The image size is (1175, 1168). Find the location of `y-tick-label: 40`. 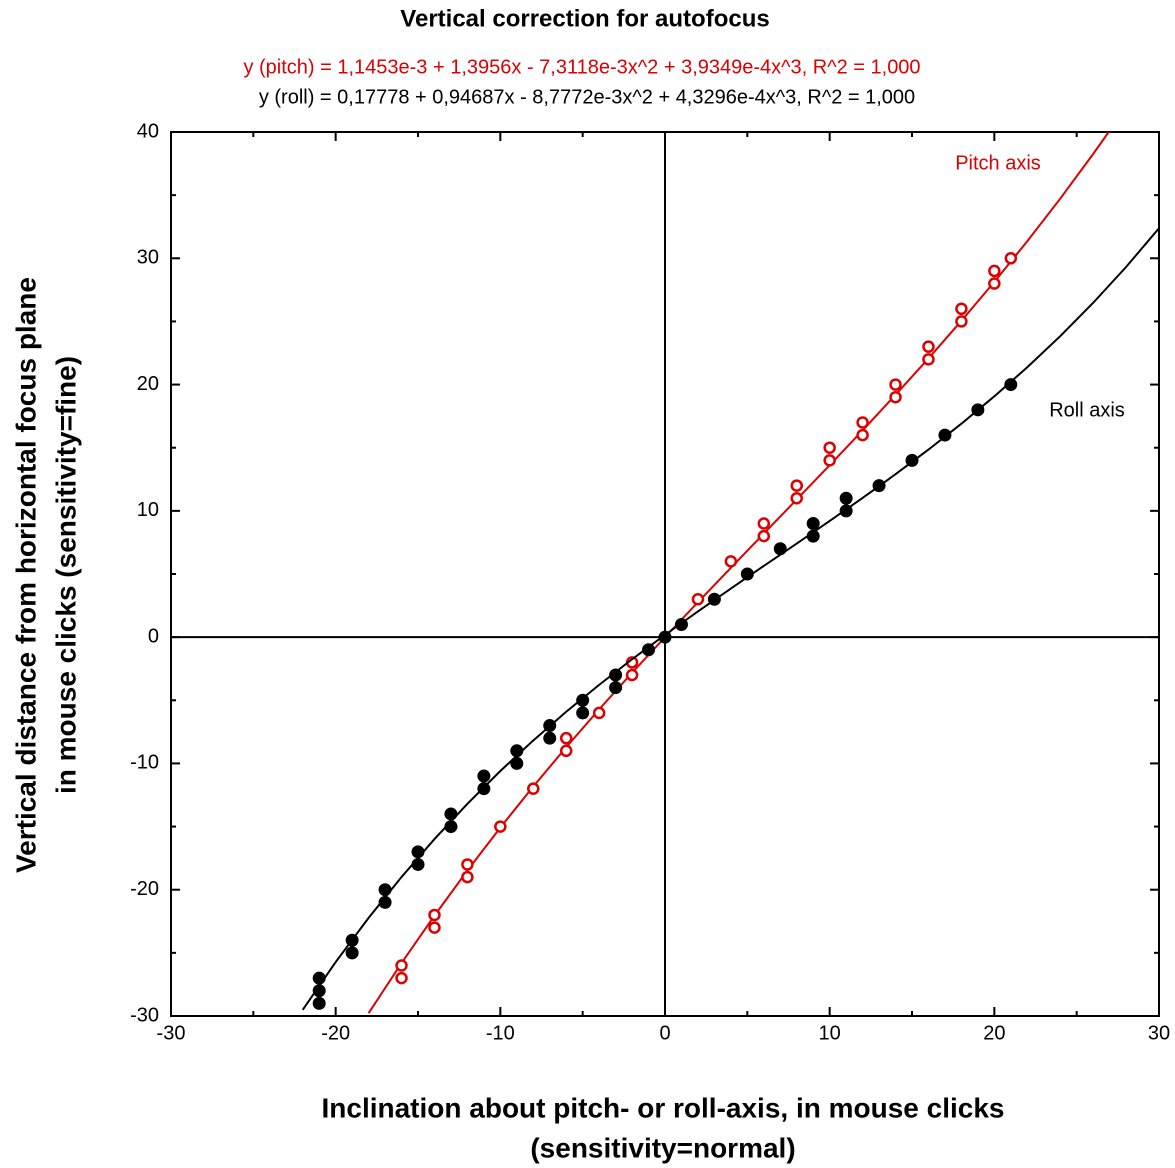

y-tick-label: 40 is located at coordinates (148, 131).